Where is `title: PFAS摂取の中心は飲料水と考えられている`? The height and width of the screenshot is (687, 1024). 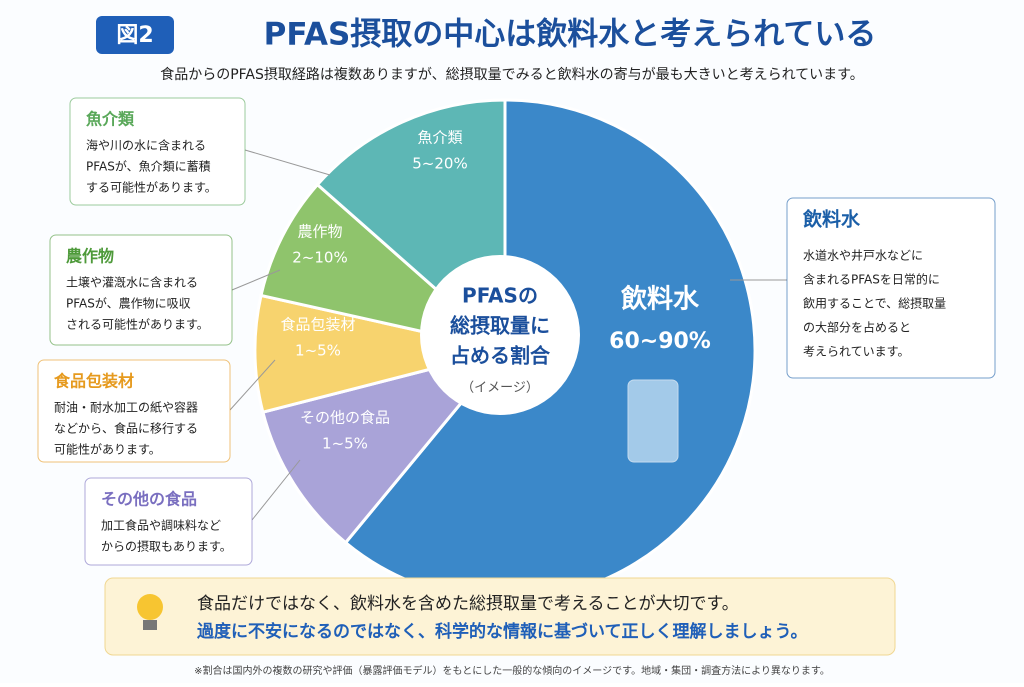 title: PFAS摂取の中心は飲料水と考えられている is located at coordinates (570, 35).